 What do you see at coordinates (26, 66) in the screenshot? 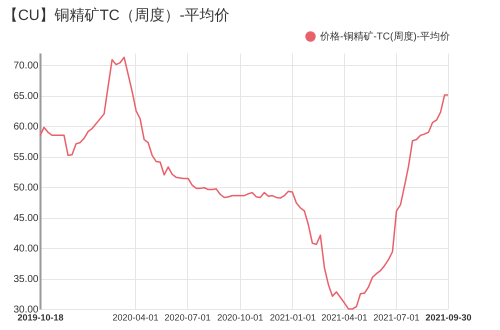
I see `y-tick-label: 70.00` at bounding box center [26, 66].